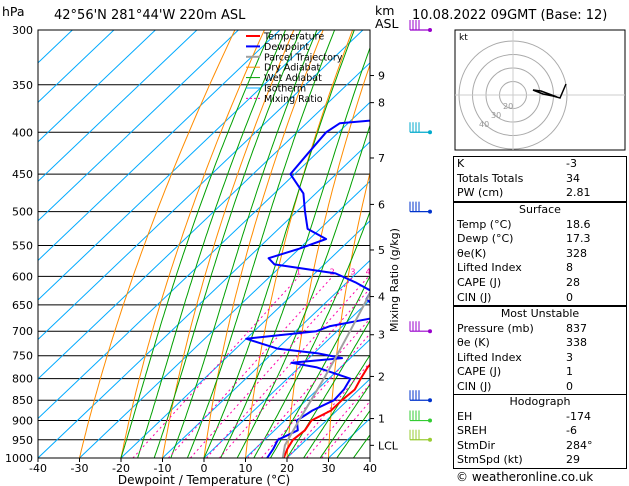 This screenshot has height=486, width=629. What do you see at coordinates (285, 89) in the screenshot?
I see `legend-entry: Isotherm` at bounding box center [285, 89].